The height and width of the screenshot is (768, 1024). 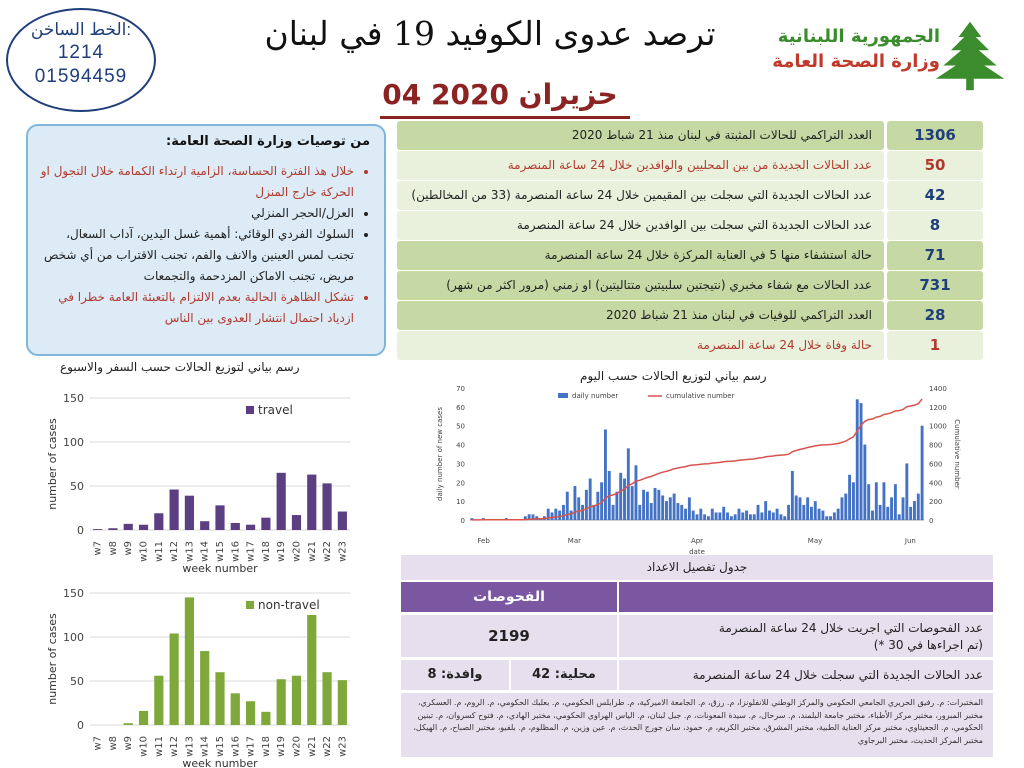 I want to click on y2-axis-label: Cumulative number, so click(x=957, y=454).